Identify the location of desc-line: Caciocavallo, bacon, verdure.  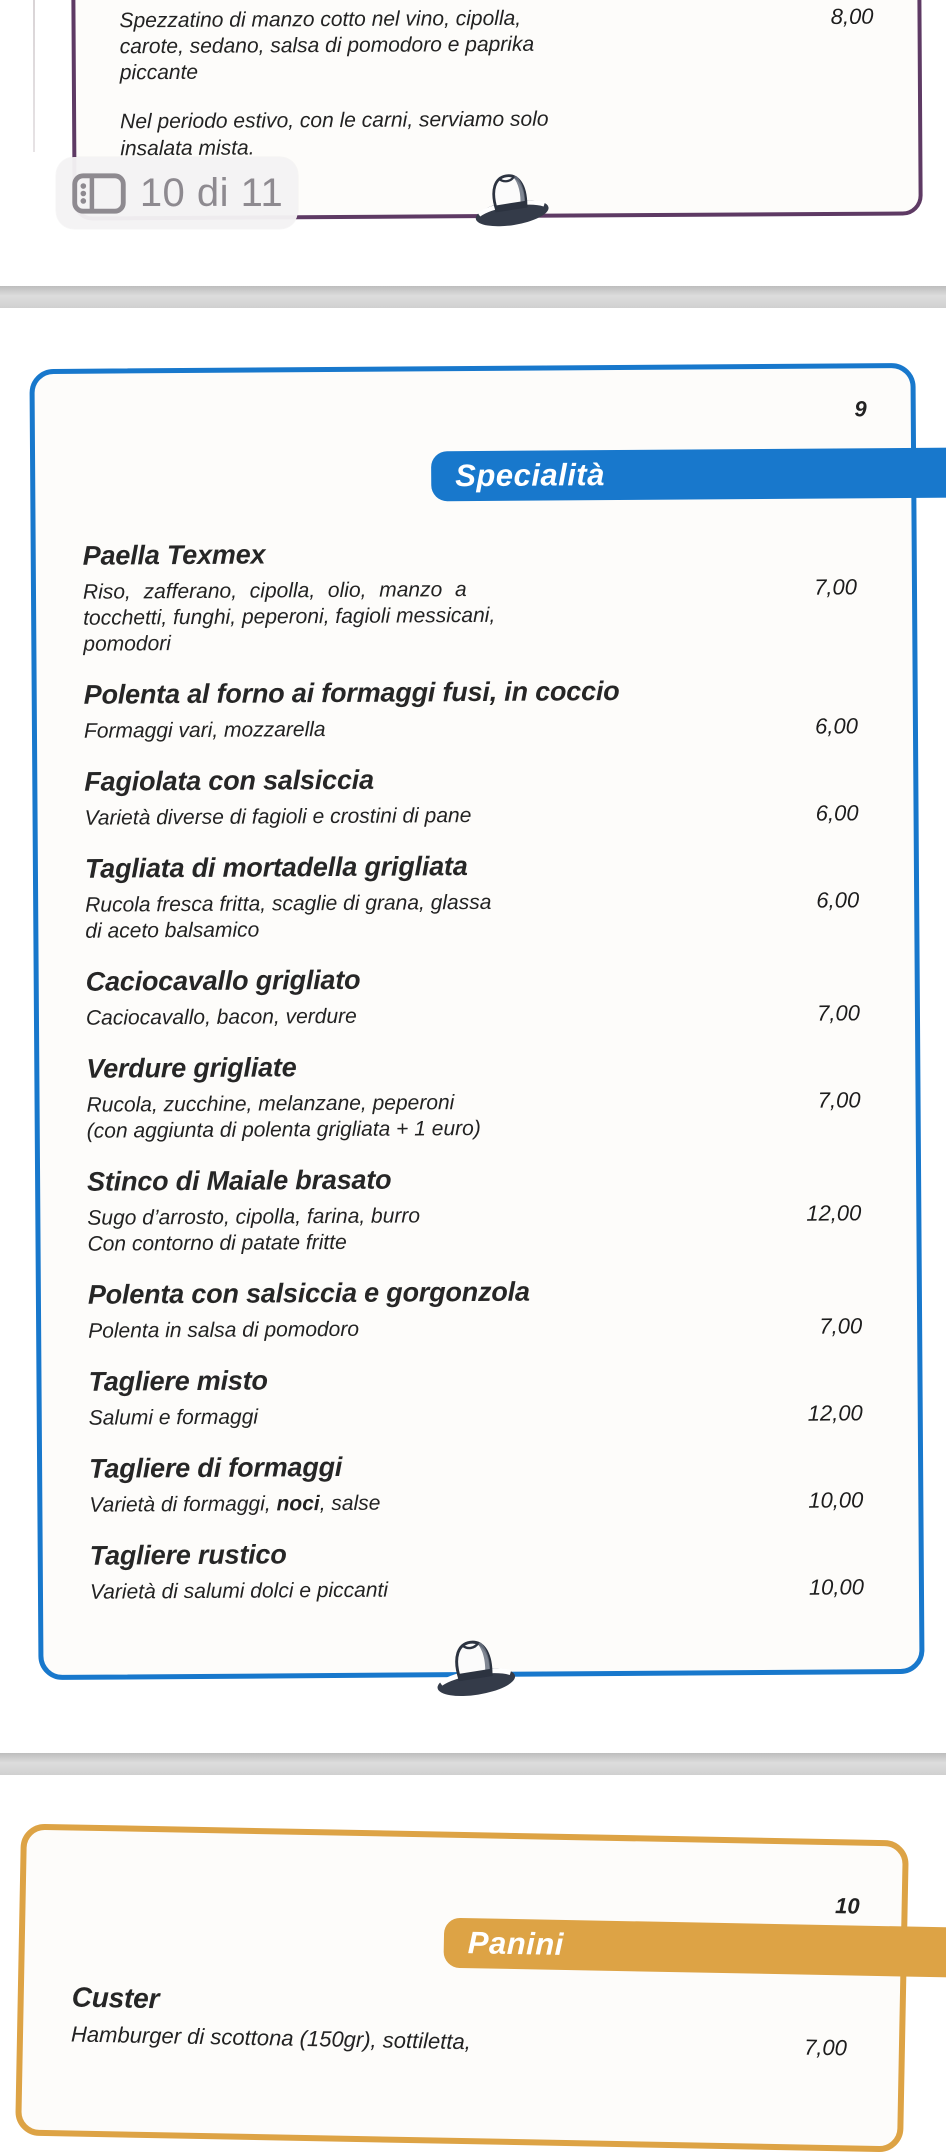
(221, 1017).